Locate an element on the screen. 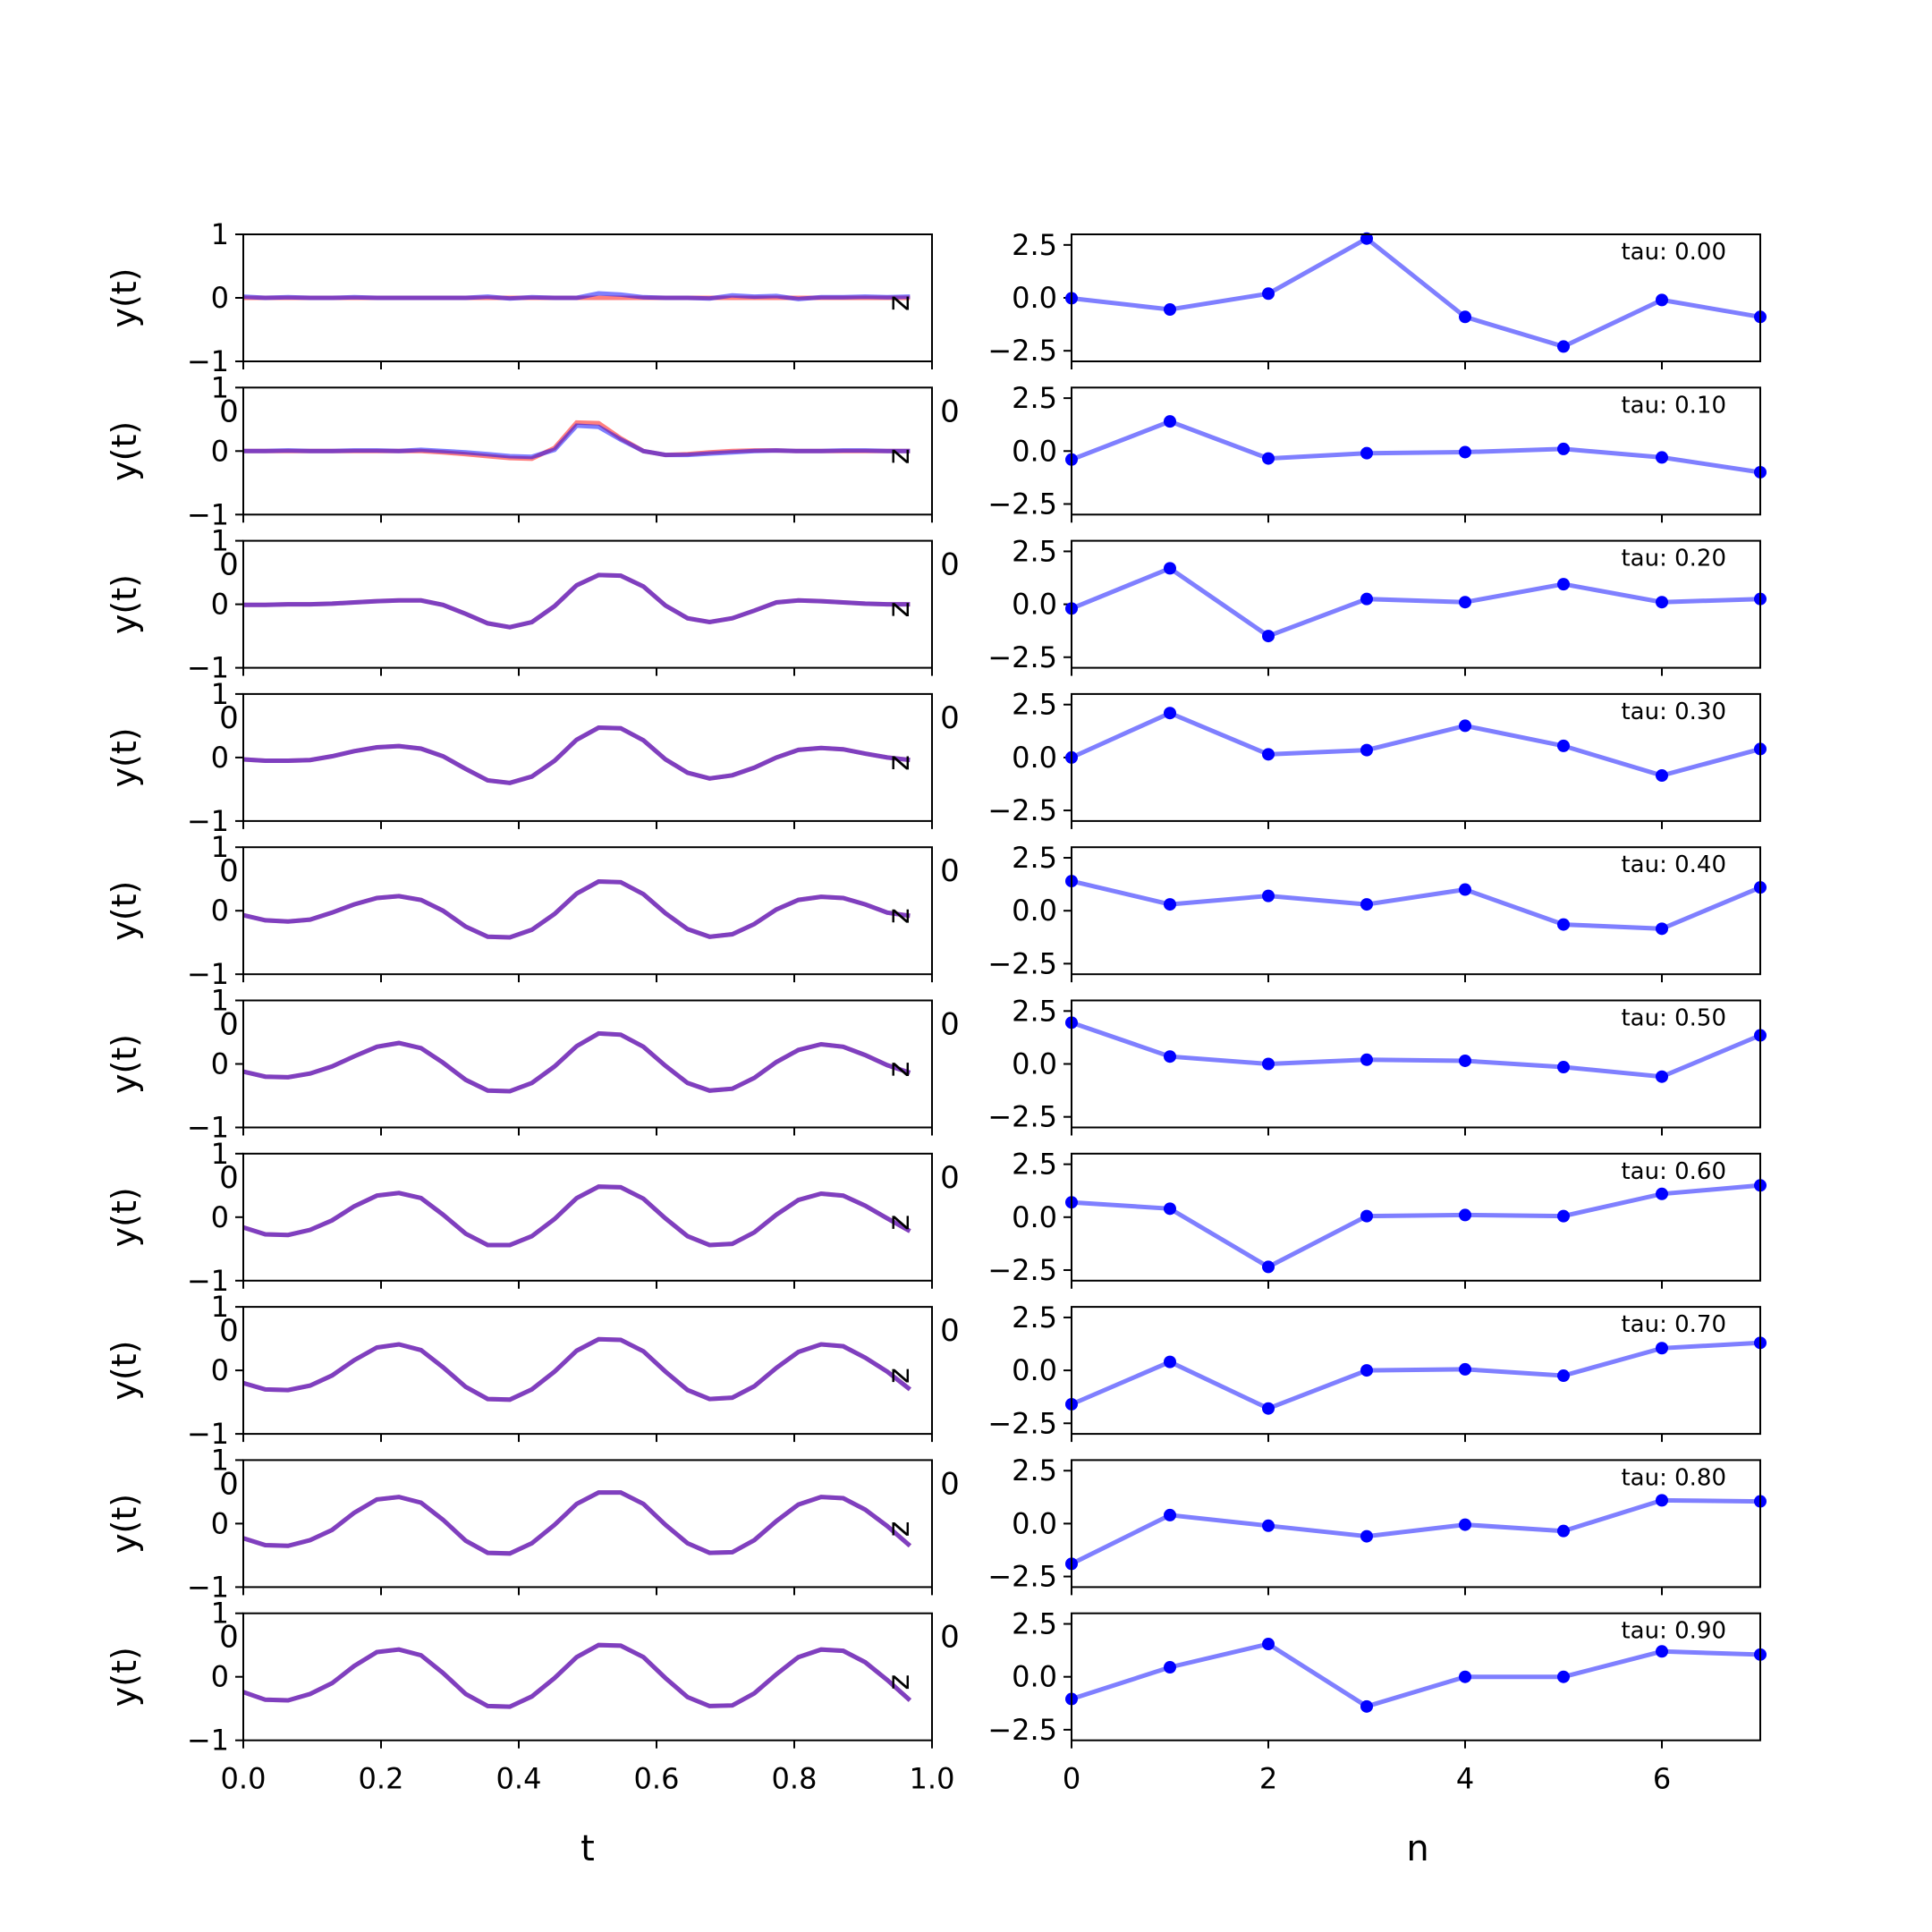 This screenshot has height=1932, width=1932. x-tick-label: 1.0 is located at coordinates (932, 1779).